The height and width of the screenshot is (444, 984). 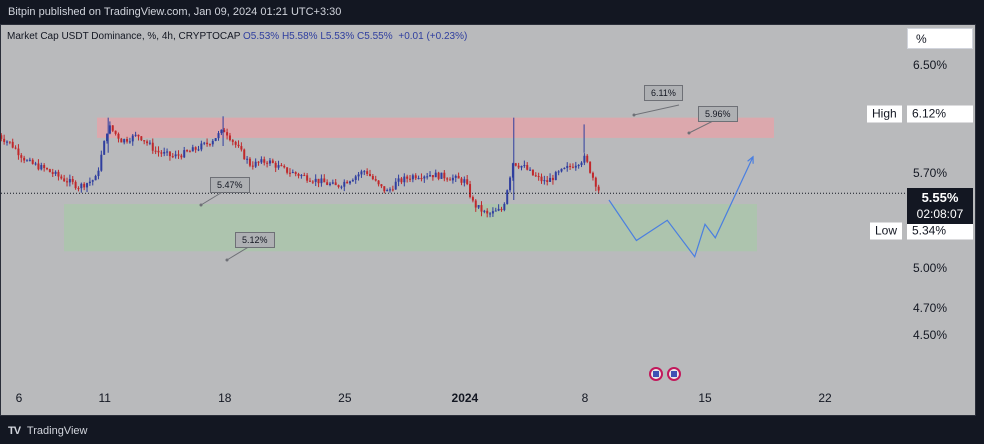 What do you see at coordinates (104, 398) in the screenshot?
I see `x-tick-label: 11` at bounding box center [104, 398].